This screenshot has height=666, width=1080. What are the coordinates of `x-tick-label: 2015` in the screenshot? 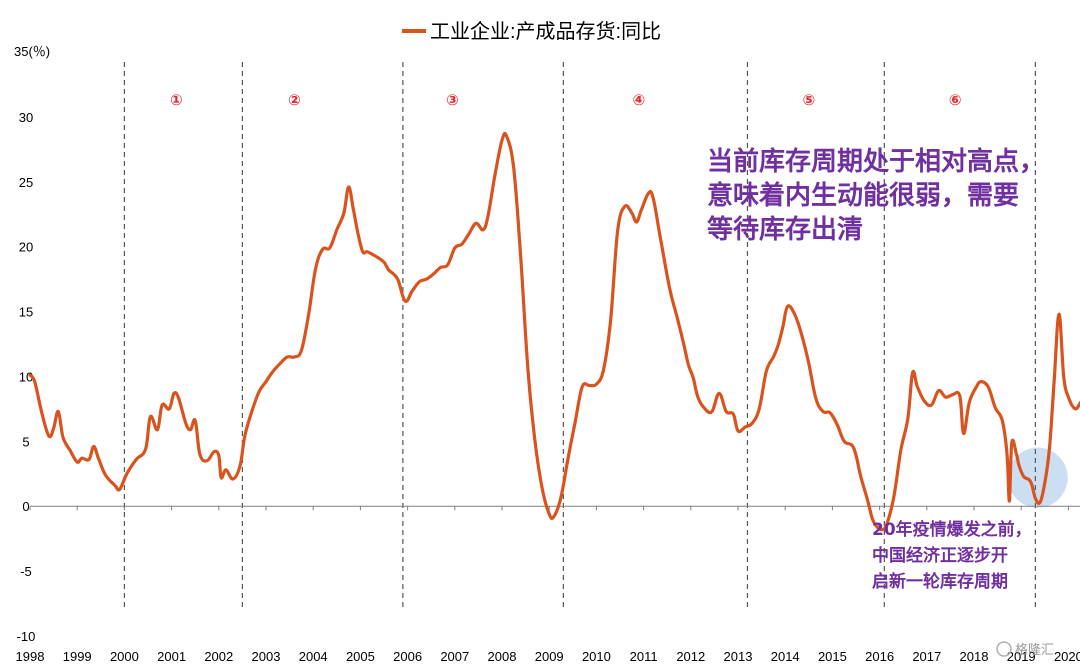 It's located at (832, 656).